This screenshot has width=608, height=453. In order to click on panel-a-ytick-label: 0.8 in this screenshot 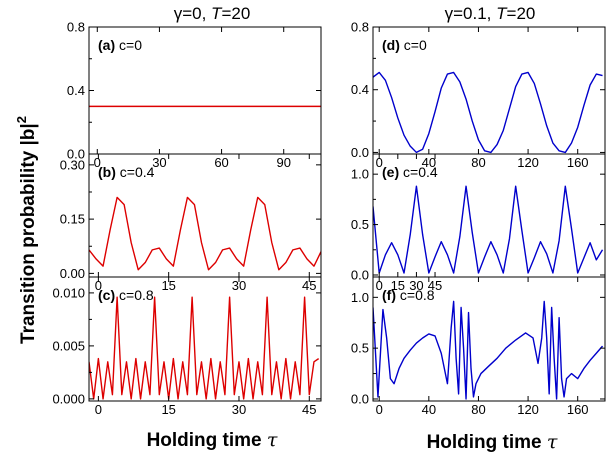, I will do `click(76, 27)`.